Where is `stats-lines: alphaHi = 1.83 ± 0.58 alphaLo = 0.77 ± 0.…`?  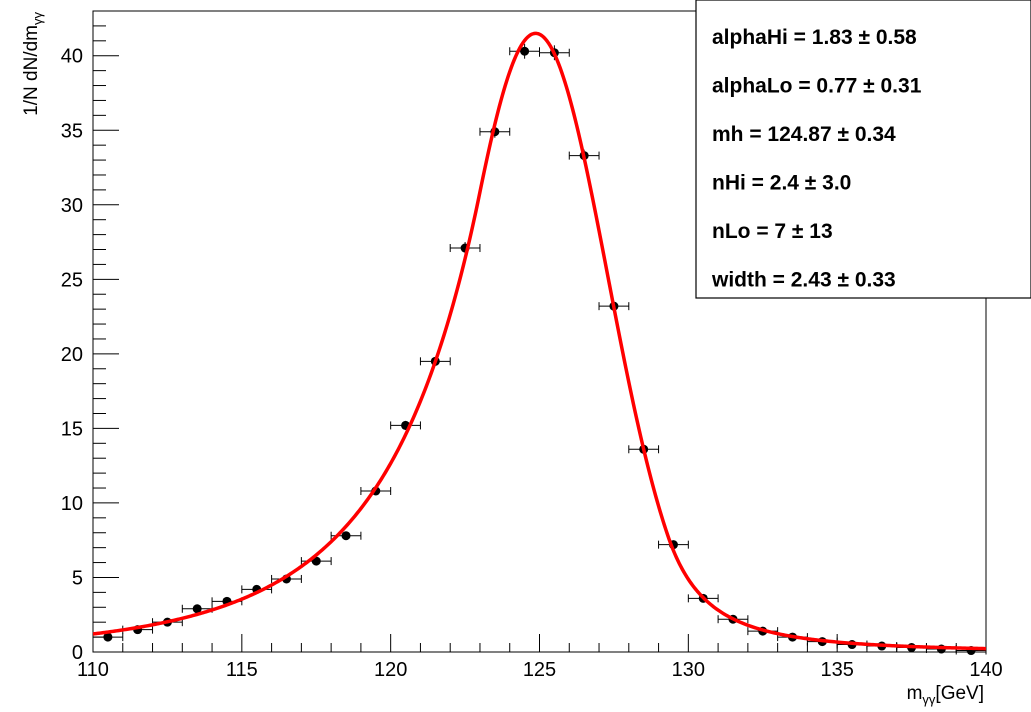
stats-lines: alphaHi = 1.83 ± 0.58 alphaLo = 0.77 ± 0.… is located at coordinates (816, 159).